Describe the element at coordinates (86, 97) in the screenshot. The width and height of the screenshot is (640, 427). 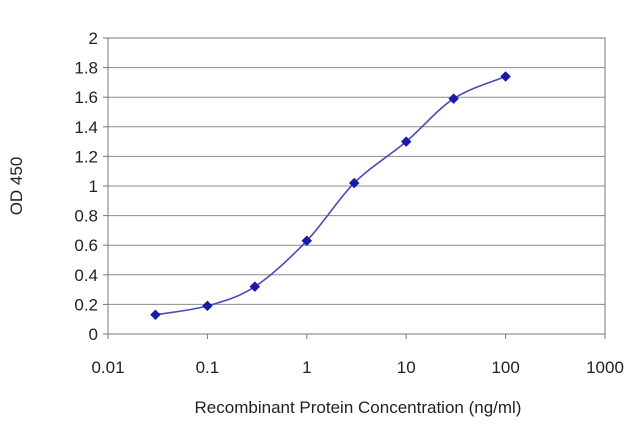
I see `y-tick-label: 1.6` at that location.